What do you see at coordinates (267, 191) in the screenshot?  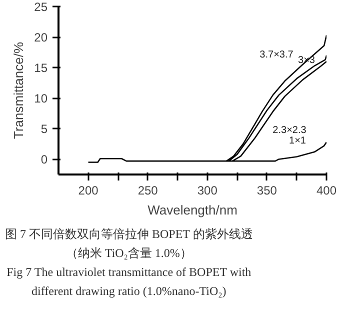 I see `x-tick-label: 350` at bounding box center [267, 191].